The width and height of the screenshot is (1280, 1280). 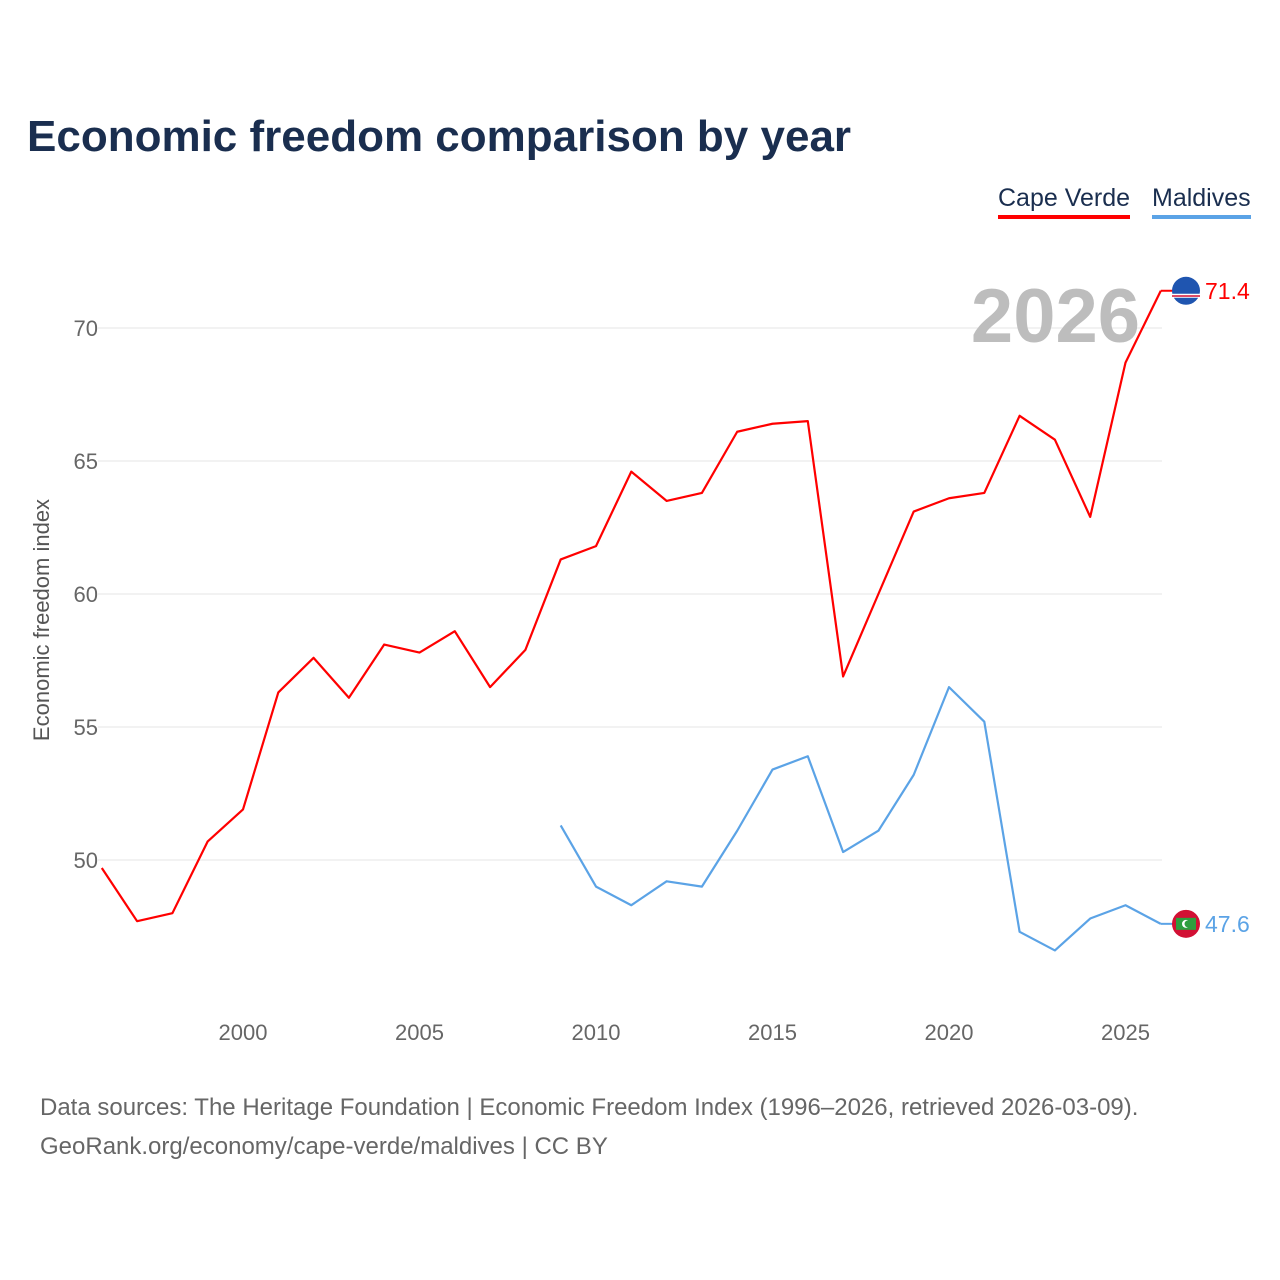 I want to click on x-tick-label: 2025, so click(x=1125, y=1032).